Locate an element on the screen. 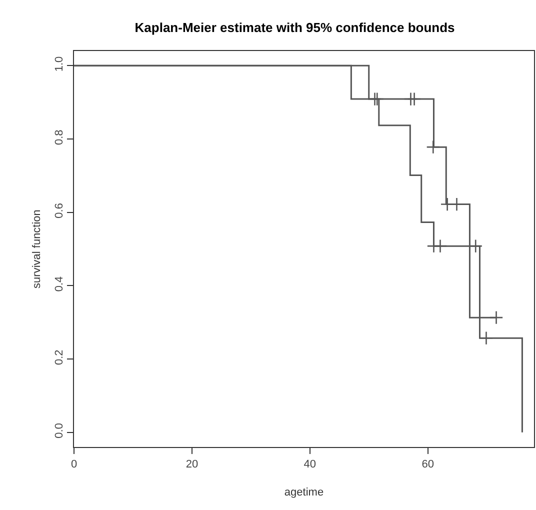  x-tick-label: 40 is located at coordinates (310, 464).